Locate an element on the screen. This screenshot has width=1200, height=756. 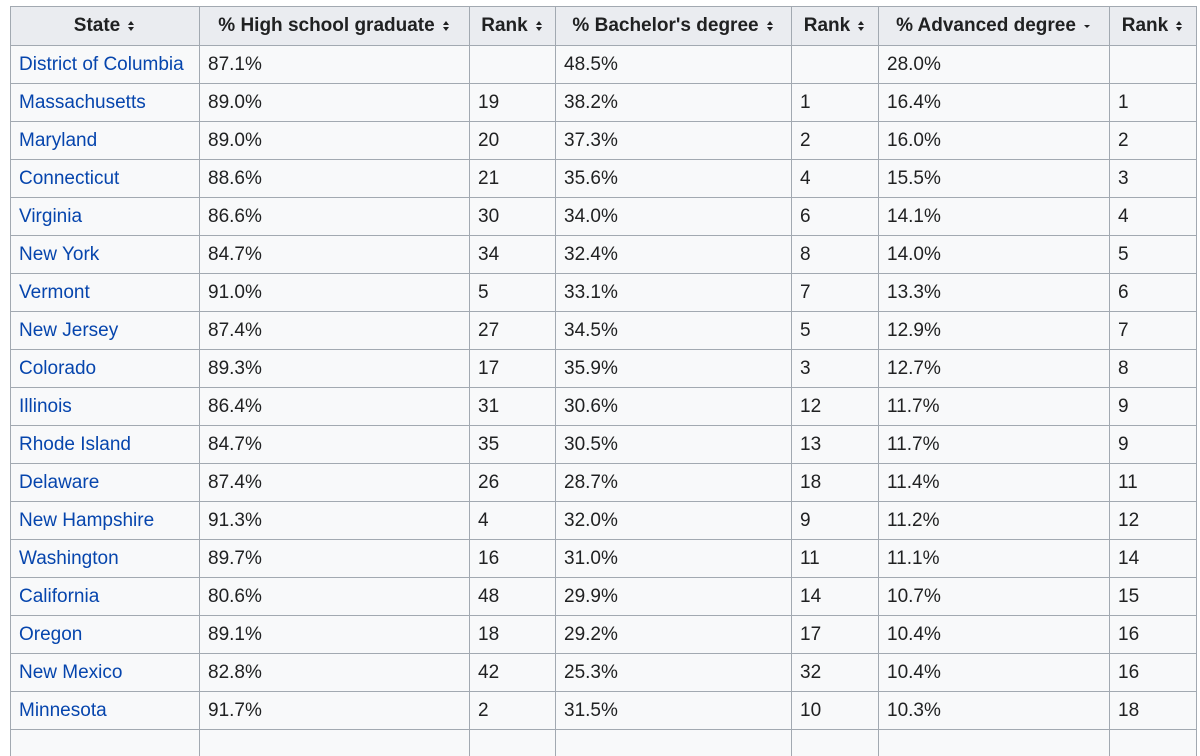
state-cell: New Hampshire is located at coordinates (105, 520).